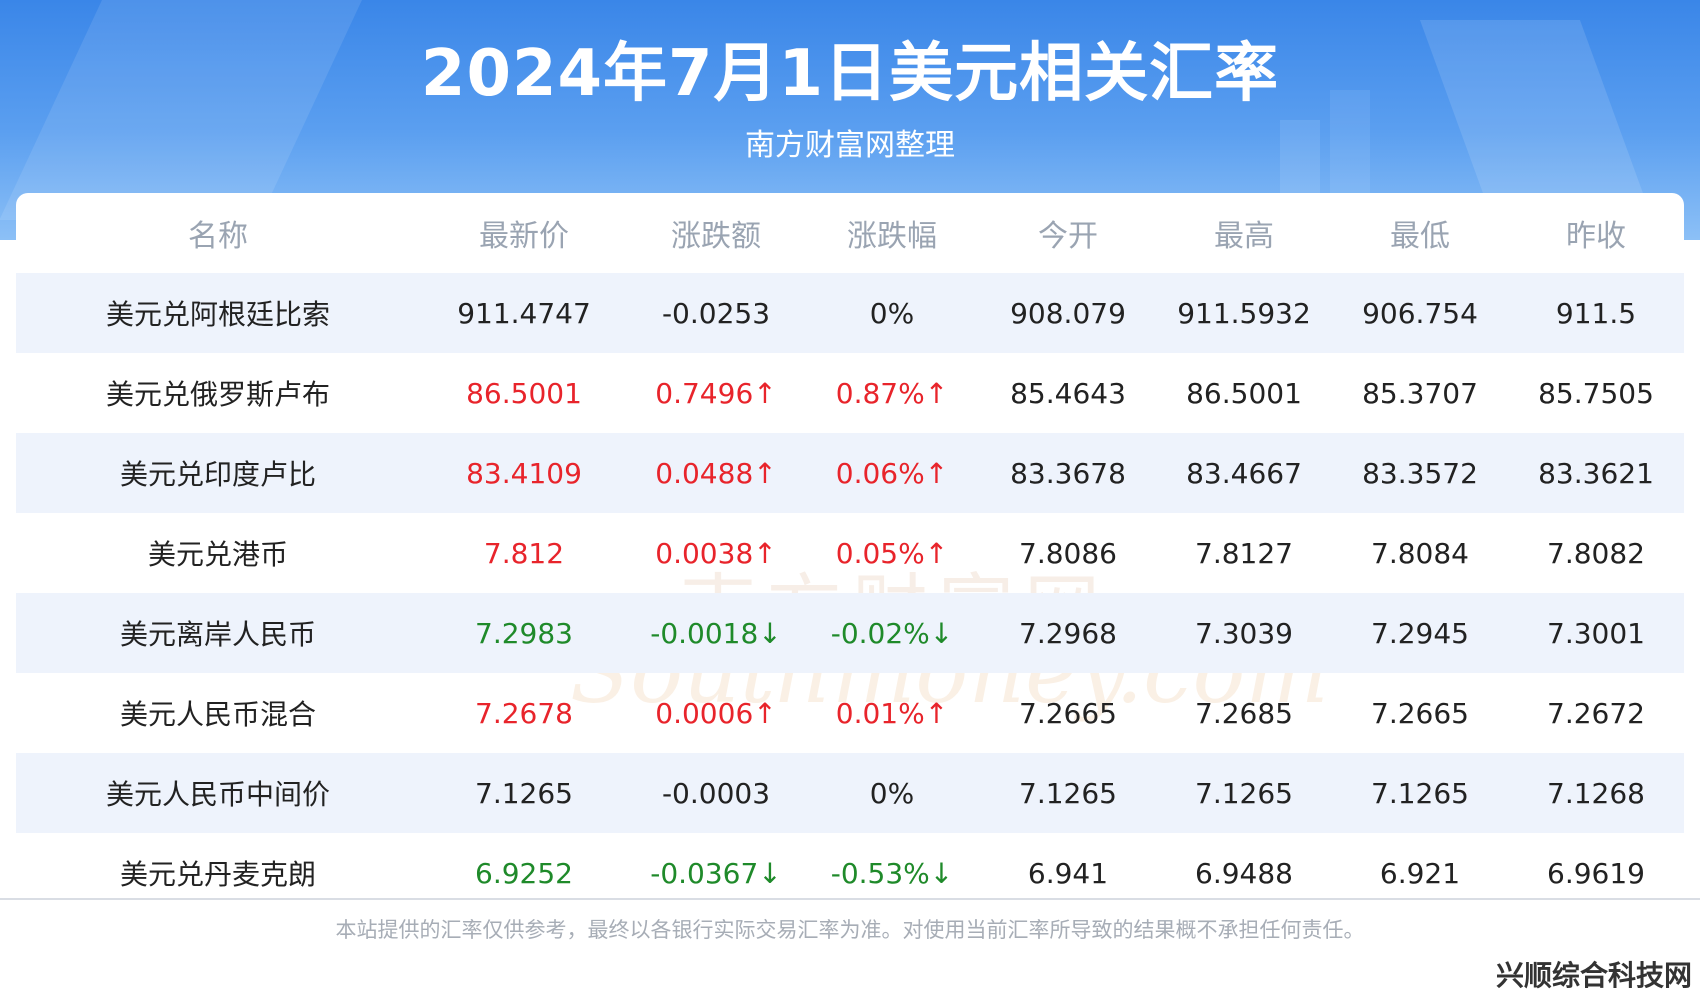 This screenshot has height=1000, width=1700. What do you see at coordinates (1068, 793) in the screenshot?
I see `open-cell: 7.1265` at bounding box center [1068, 793].